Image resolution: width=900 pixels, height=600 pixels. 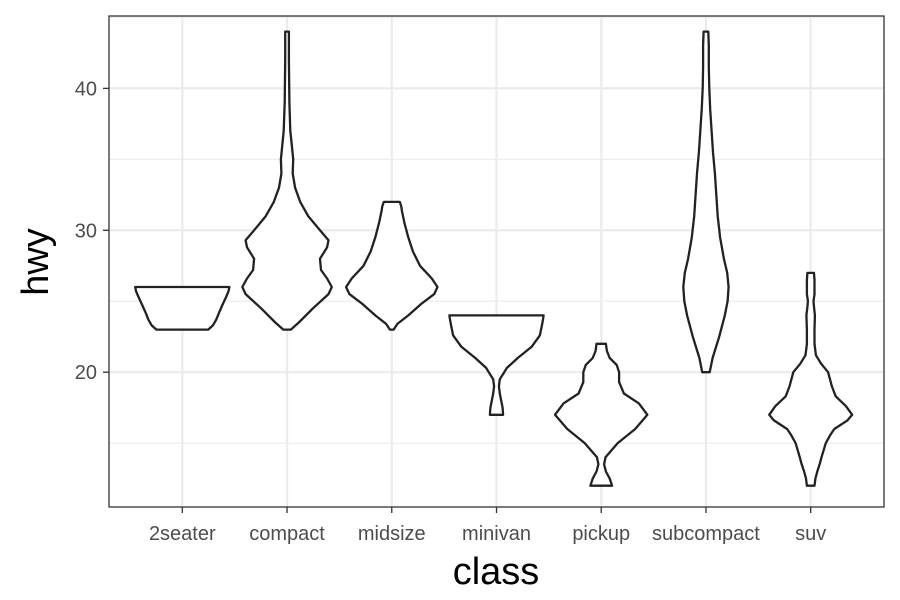 I want to click on y-axis-title: hwy, so click(x=36, y=262).